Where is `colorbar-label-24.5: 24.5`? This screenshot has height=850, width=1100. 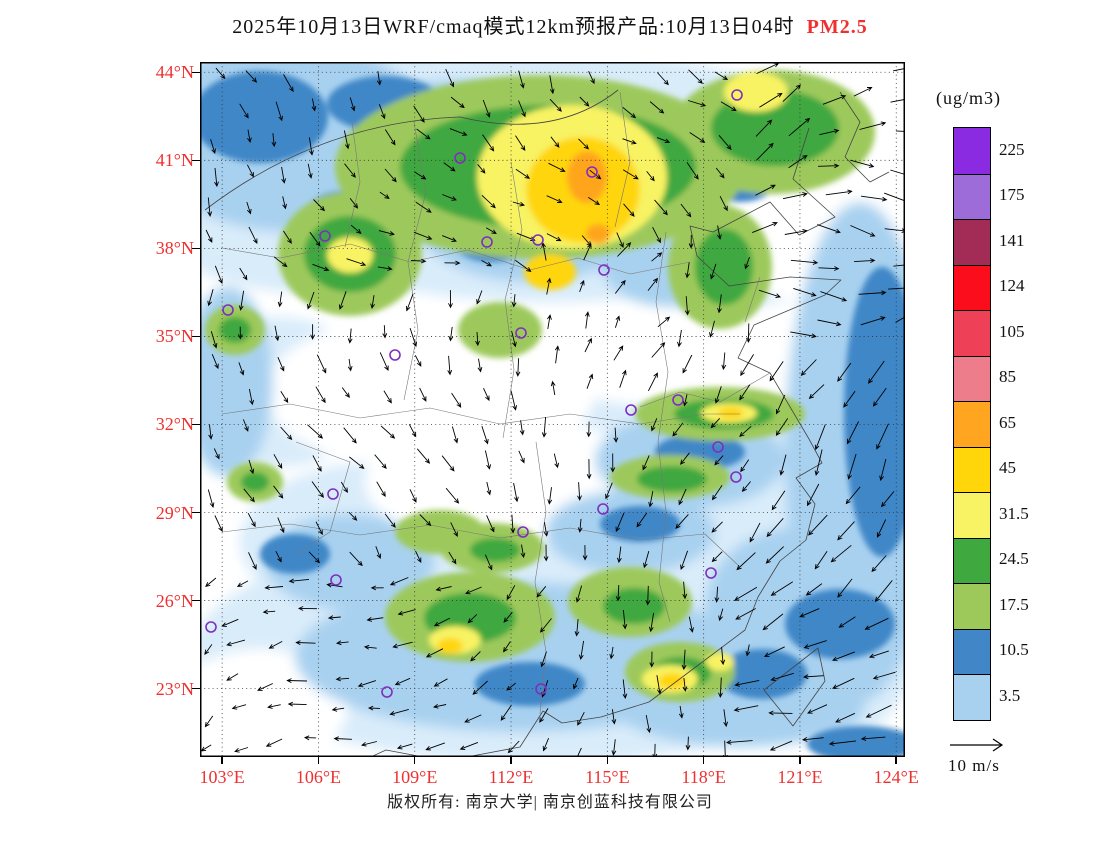 colorbar-label-24.5: 24.5 is located at coordinates (1014, 559).